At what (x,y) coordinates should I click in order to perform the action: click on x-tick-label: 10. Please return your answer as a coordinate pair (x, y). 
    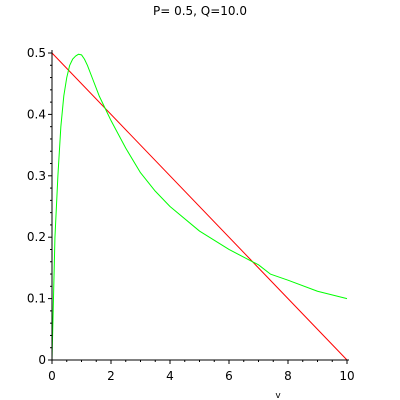
    Looking at the image, I should click on (346, 376).